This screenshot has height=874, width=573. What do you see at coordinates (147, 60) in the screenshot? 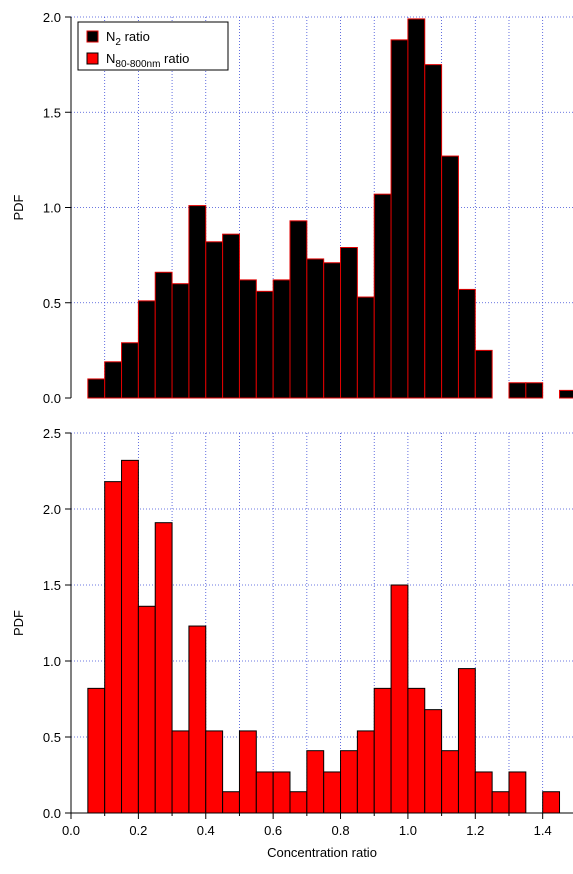
I see `legend-label: N80-800nm ratio` at bounding box center [147, 60].